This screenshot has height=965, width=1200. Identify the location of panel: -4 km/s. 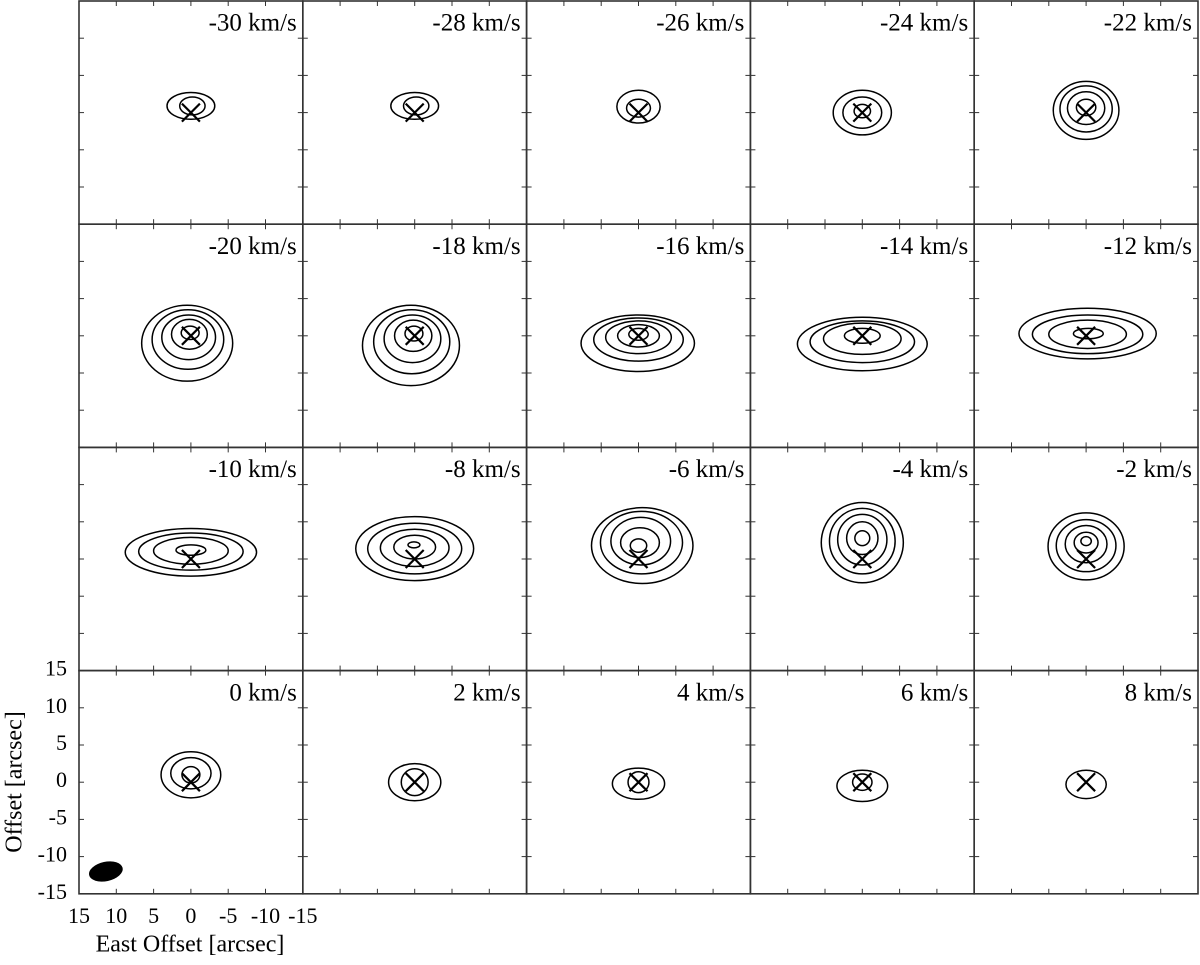
(862, 559).